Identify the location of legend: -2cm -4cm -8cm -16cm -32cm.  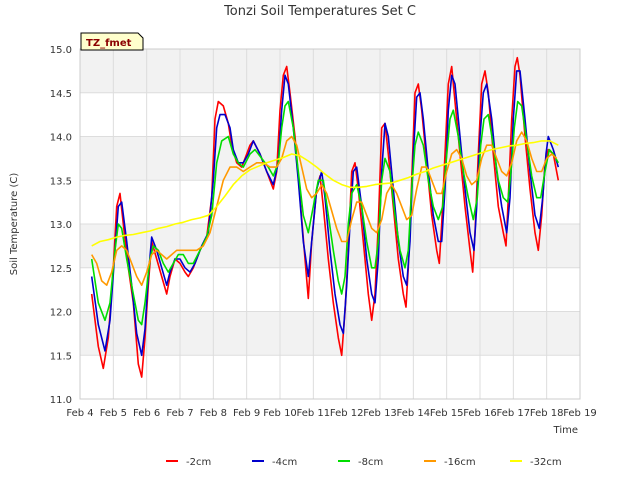
(364, 462).